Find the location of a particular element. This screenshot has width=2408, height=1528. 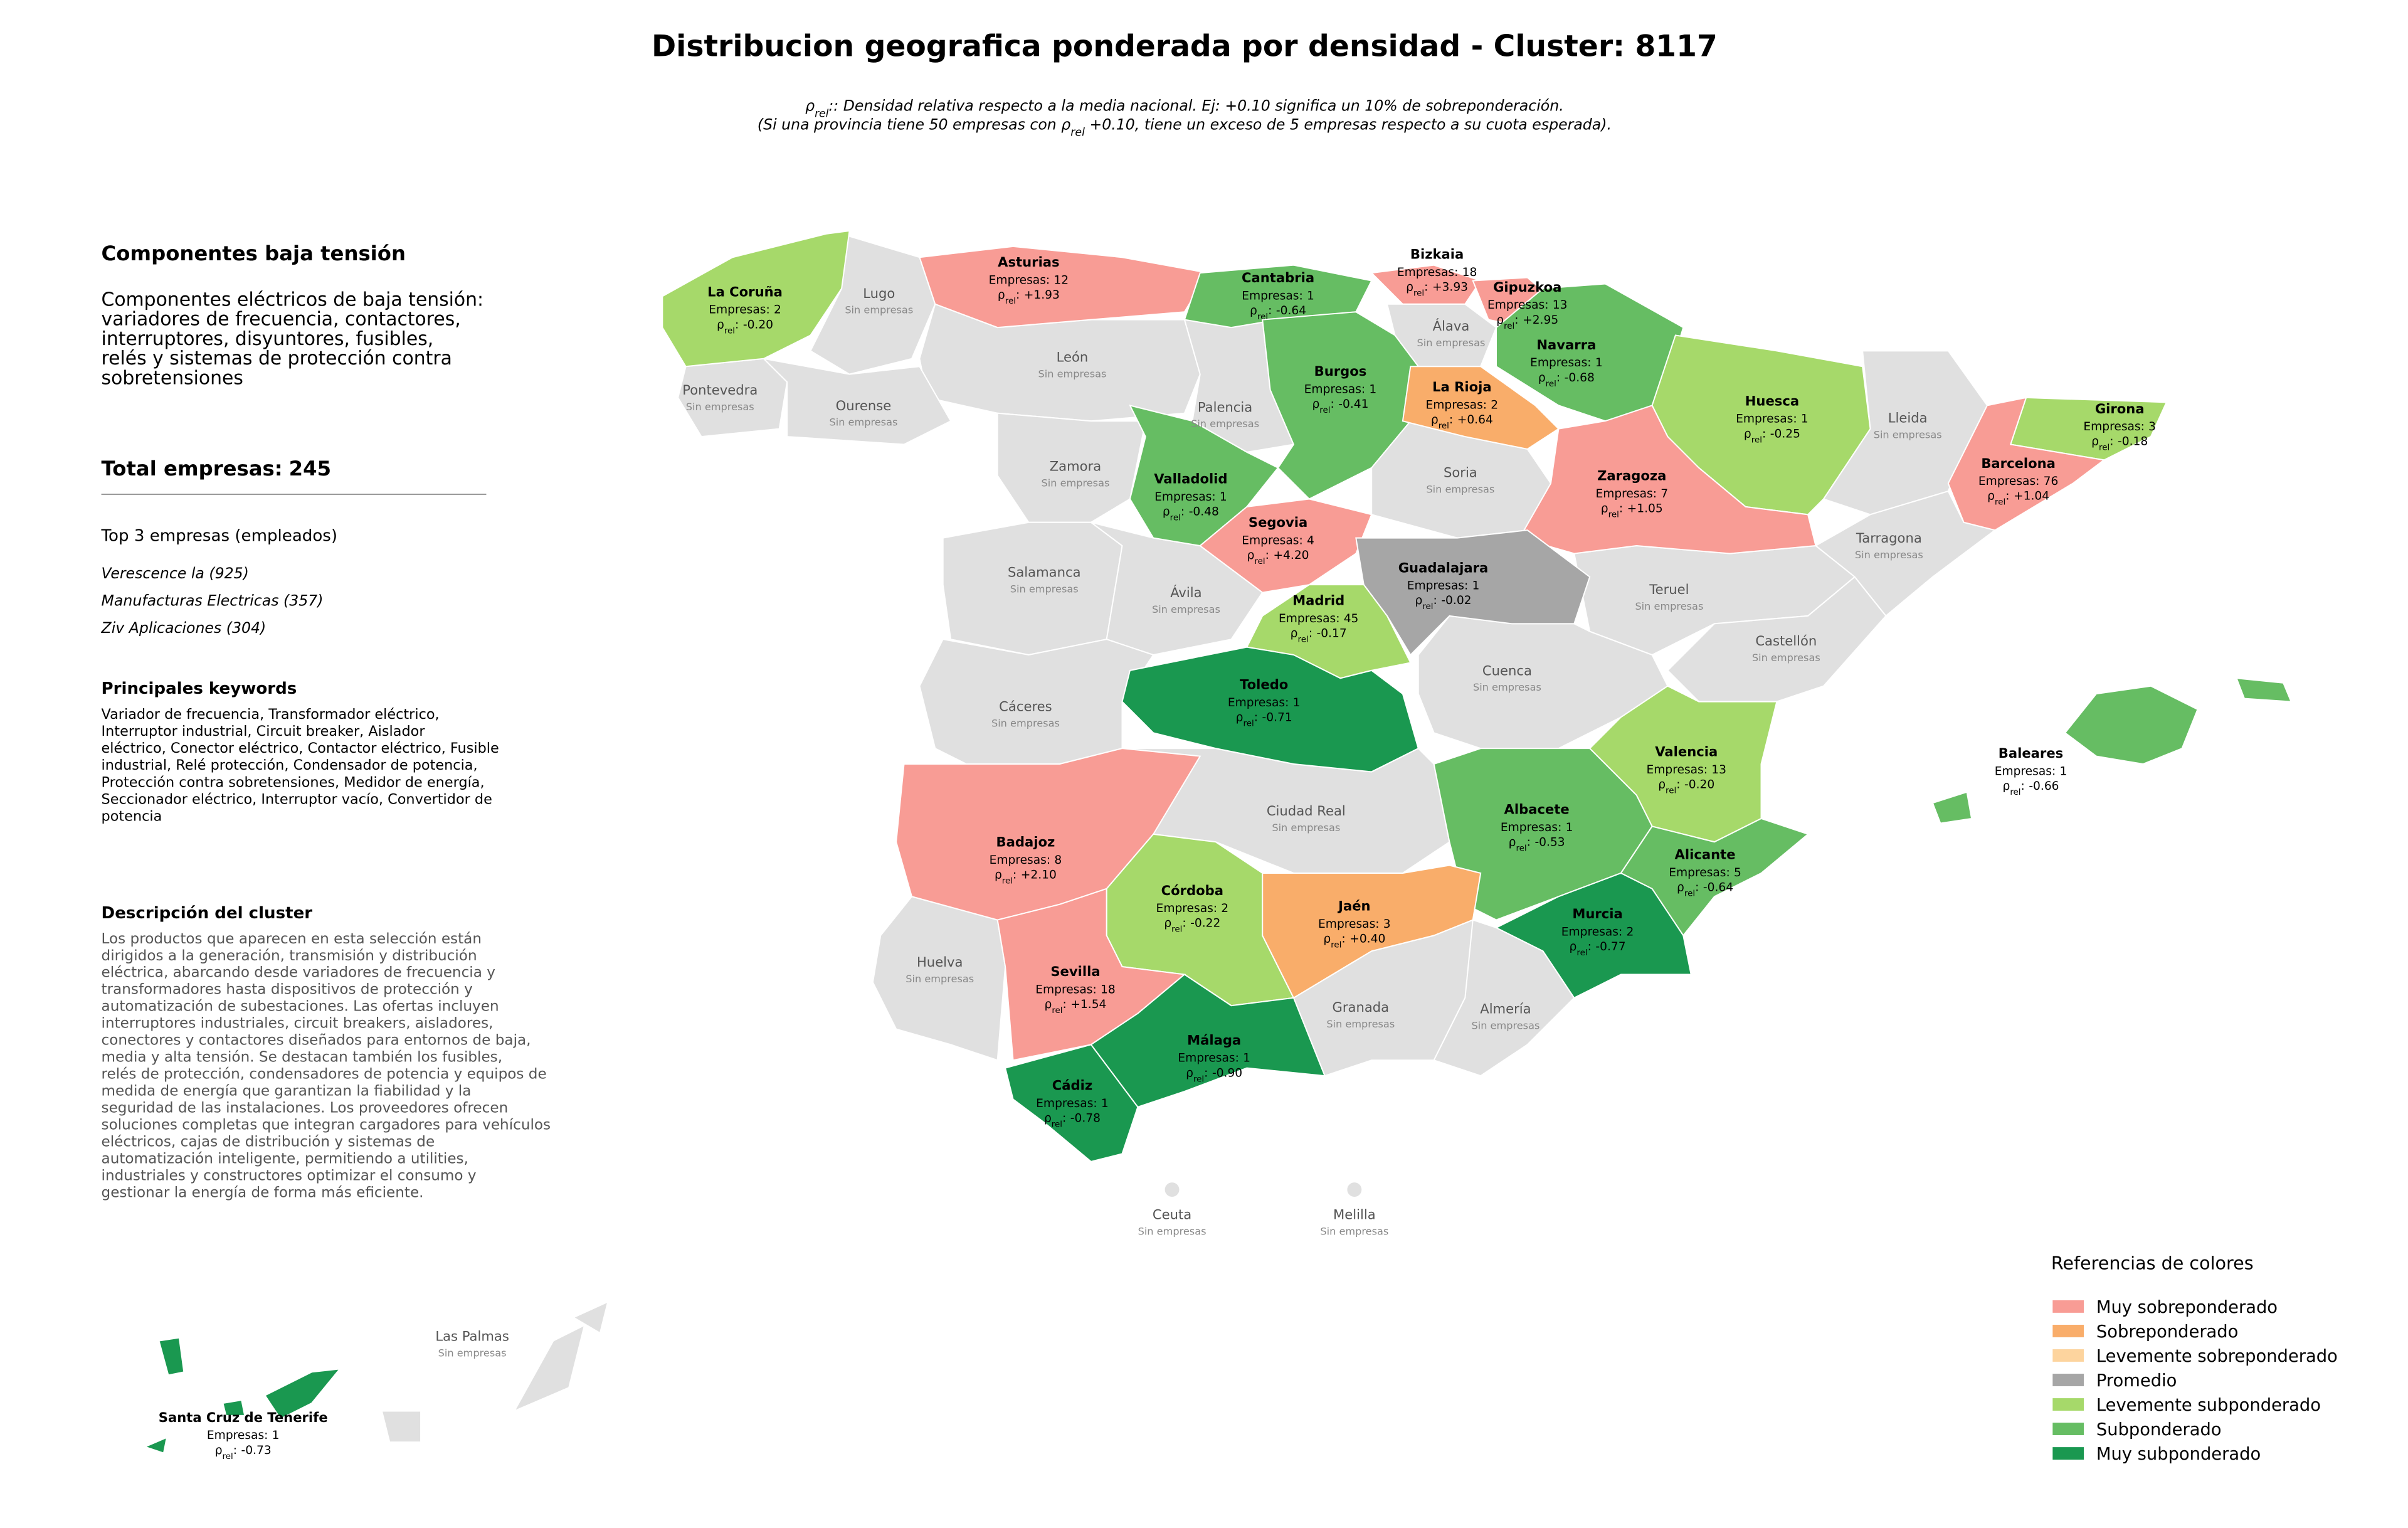

count-value: 8 is located at coordinates (1058, 860).